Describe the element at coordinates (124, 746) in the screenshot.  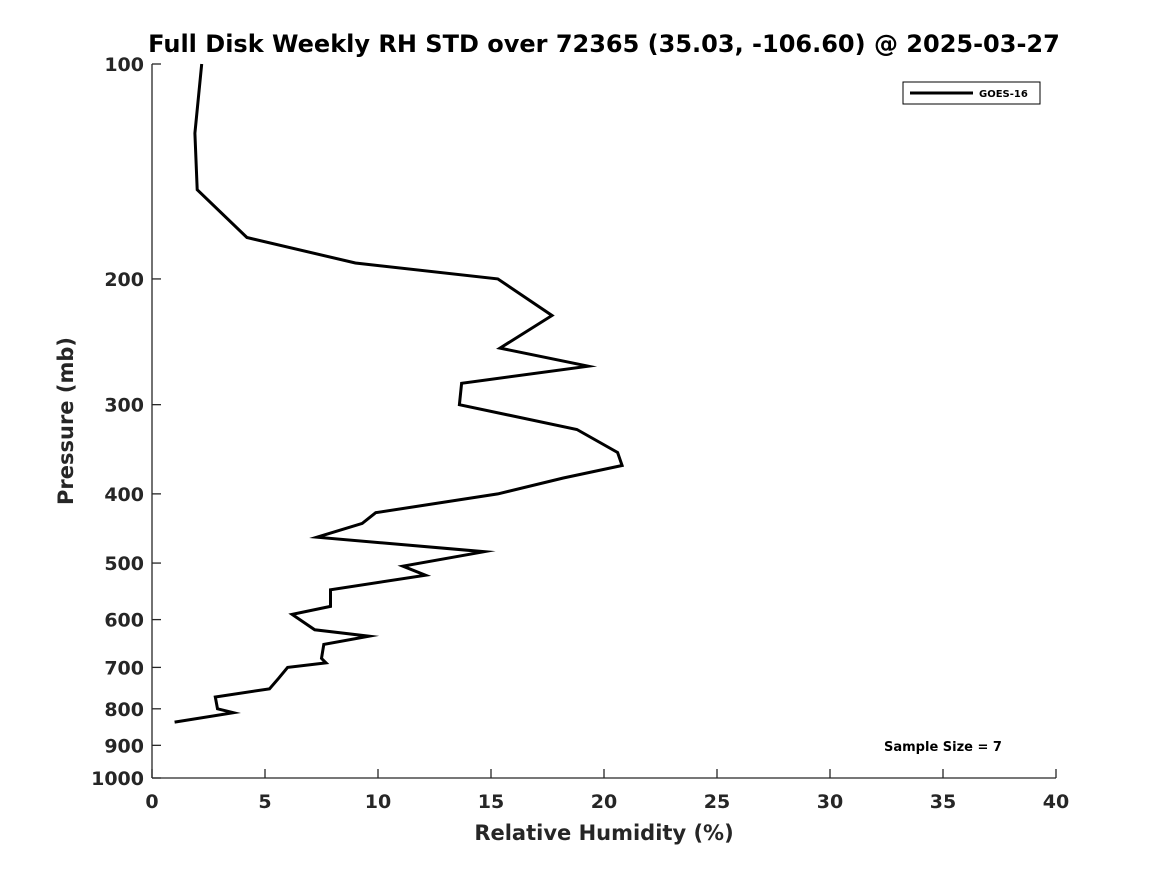
I see `y-tick-label: 900` at that location.